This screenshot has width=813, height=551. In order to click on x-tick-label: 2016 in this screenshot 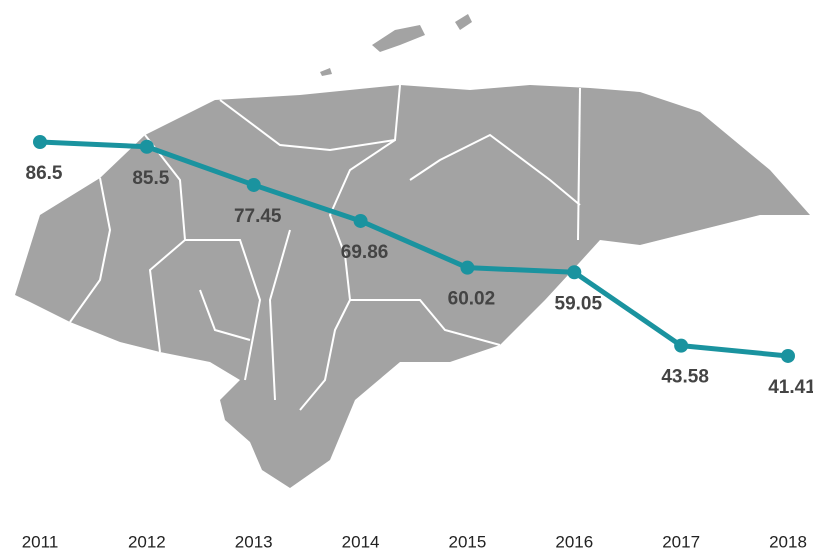, I will do `click(574, 541)`.